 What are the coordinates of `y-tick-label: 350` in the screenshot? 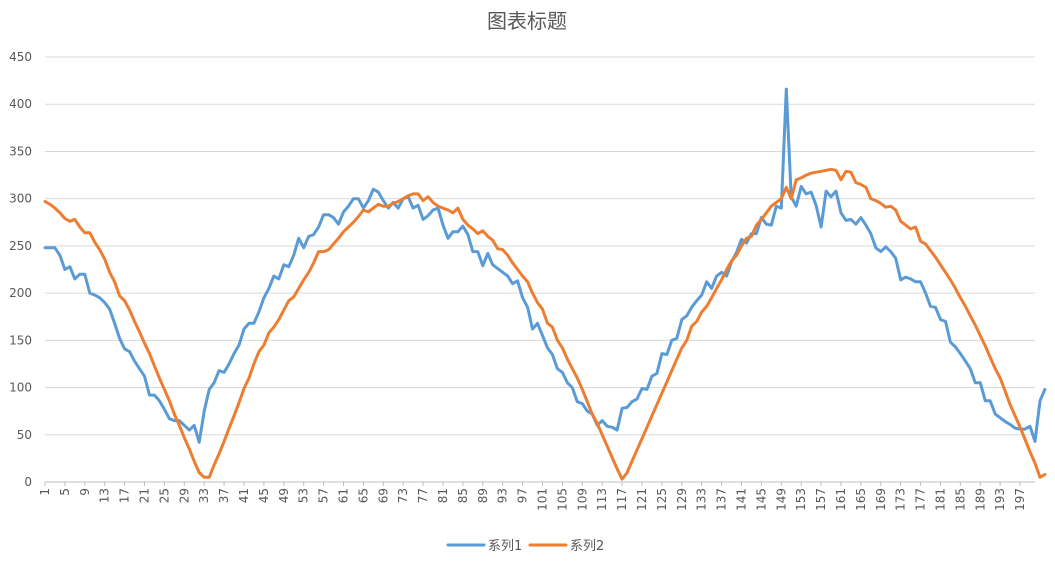 It's located at (20, 151).